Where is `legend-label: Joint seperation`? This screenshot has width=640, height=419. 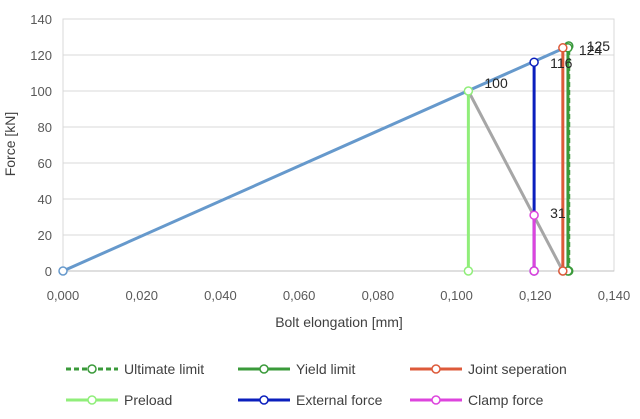 legend-label: Joint seperation is located at coordinates (517, 369).